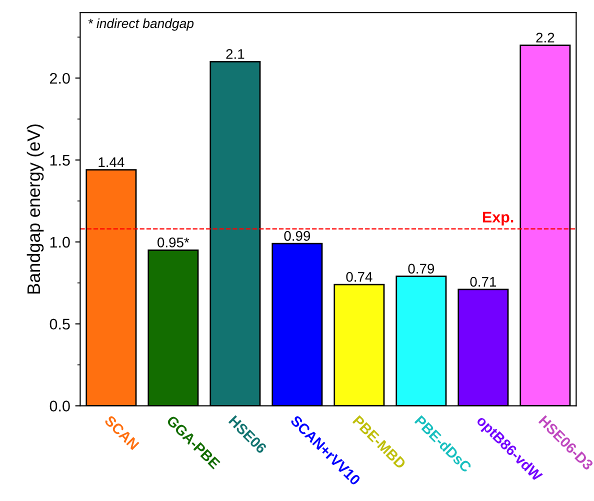 This screenshot has width=594, height=501. I want to click on data-label: 0.79, so click(421, 269).